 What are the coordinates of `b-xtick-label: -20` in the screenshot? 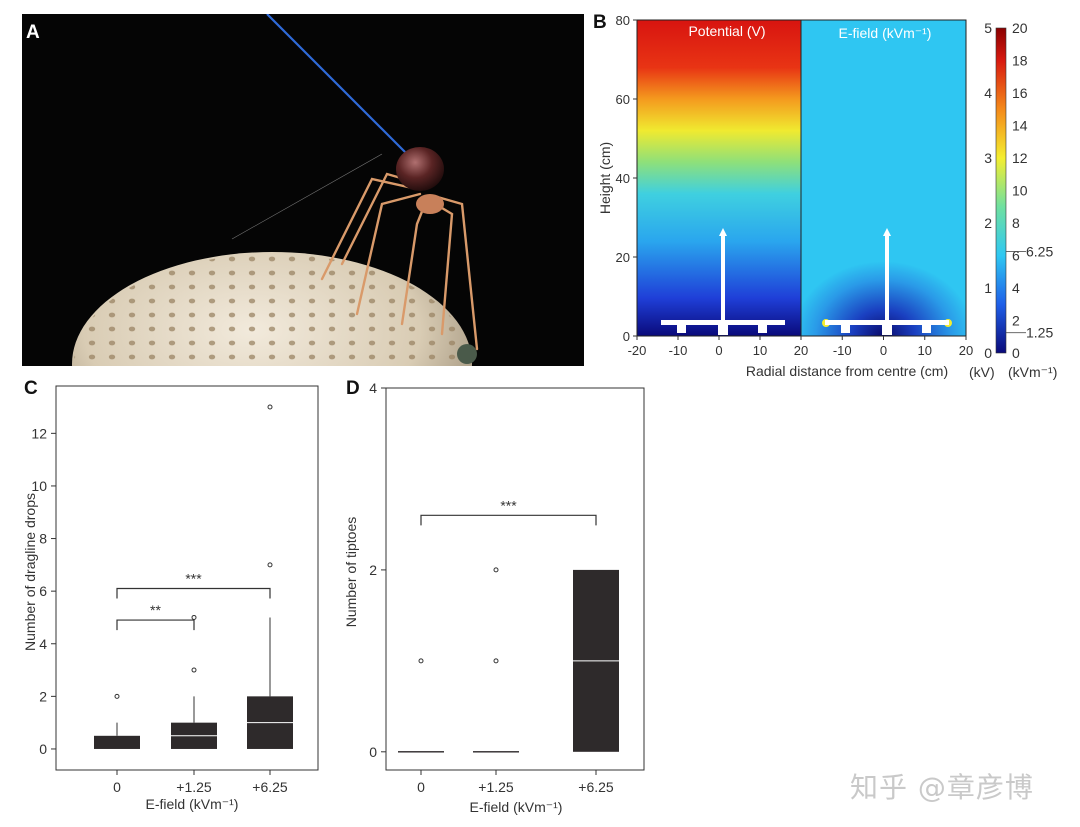 It's located at (637, 350).